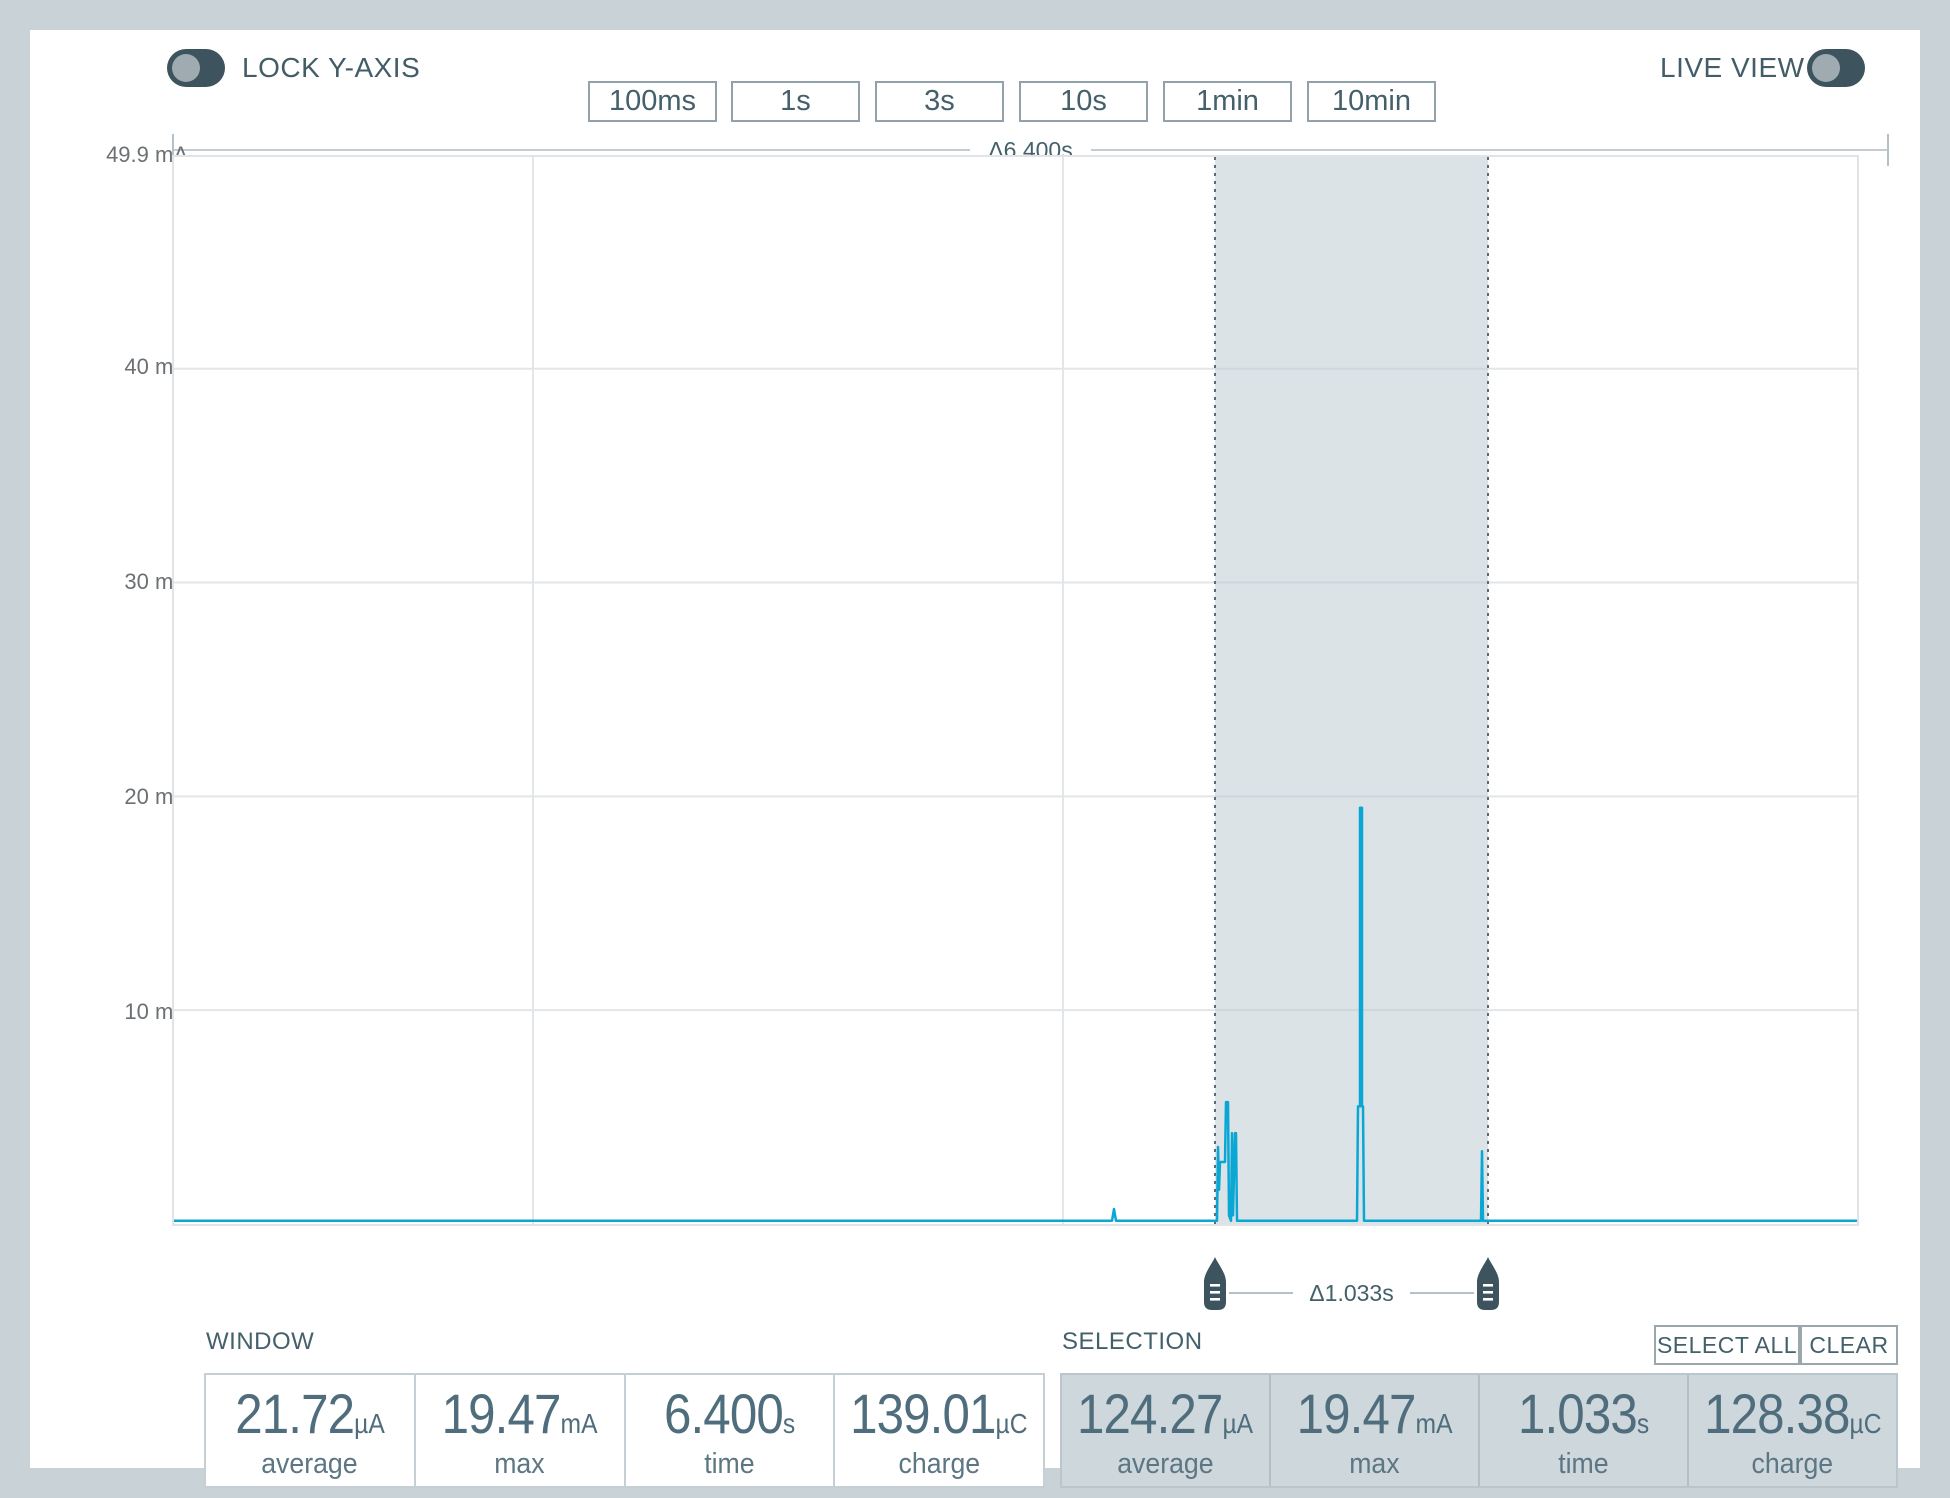  Describe the element at coordinates (260, 1341) in the screenshot. I see `window-panel-title: WINDOW` at that location.